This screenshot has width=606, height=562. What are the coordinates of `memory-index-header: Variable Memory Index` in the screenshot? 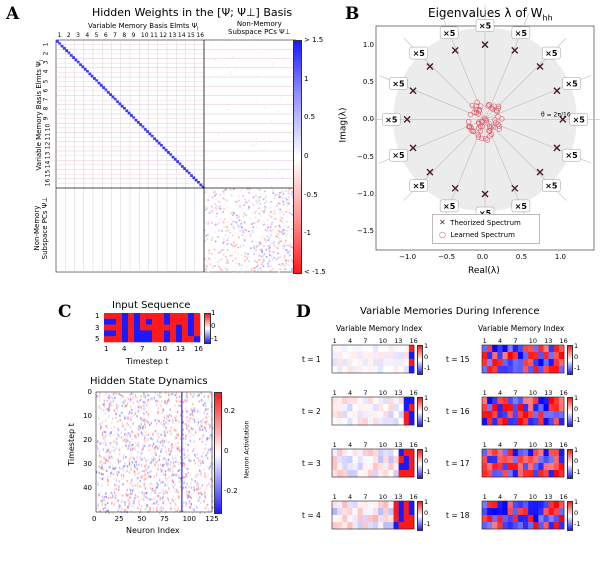 It's located at (521, 328).